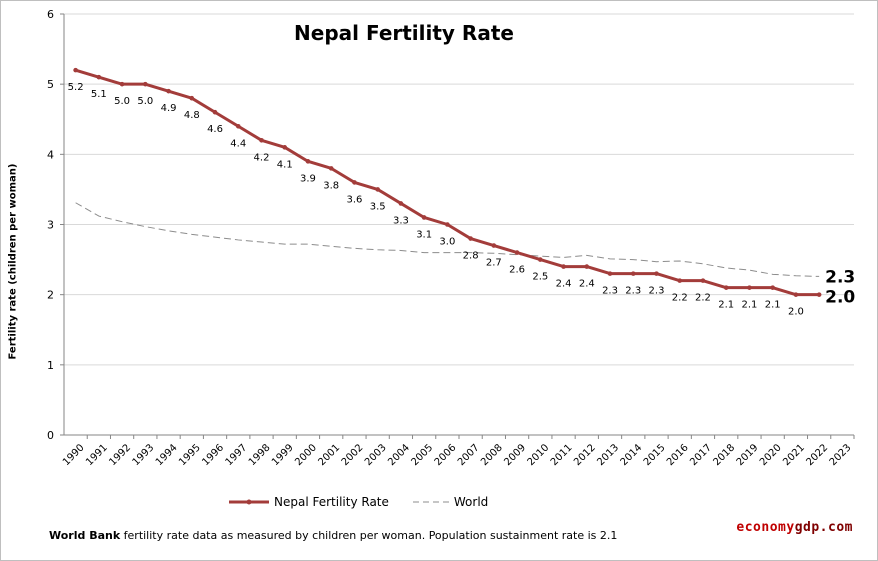 The height and width of the screenshot is (561, 878). I want to click on y-tick-label: 4, so click(50, 154).